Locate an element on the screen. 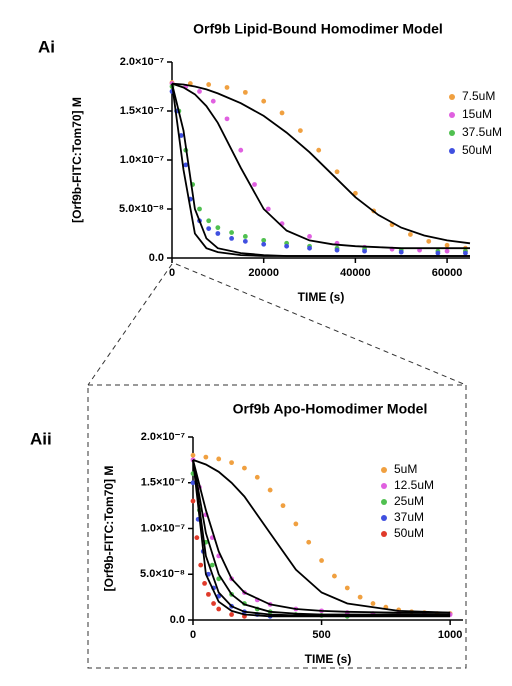 The image size is (512, 686). legend-label: 7.5uM is located at coordinates (478, 96).